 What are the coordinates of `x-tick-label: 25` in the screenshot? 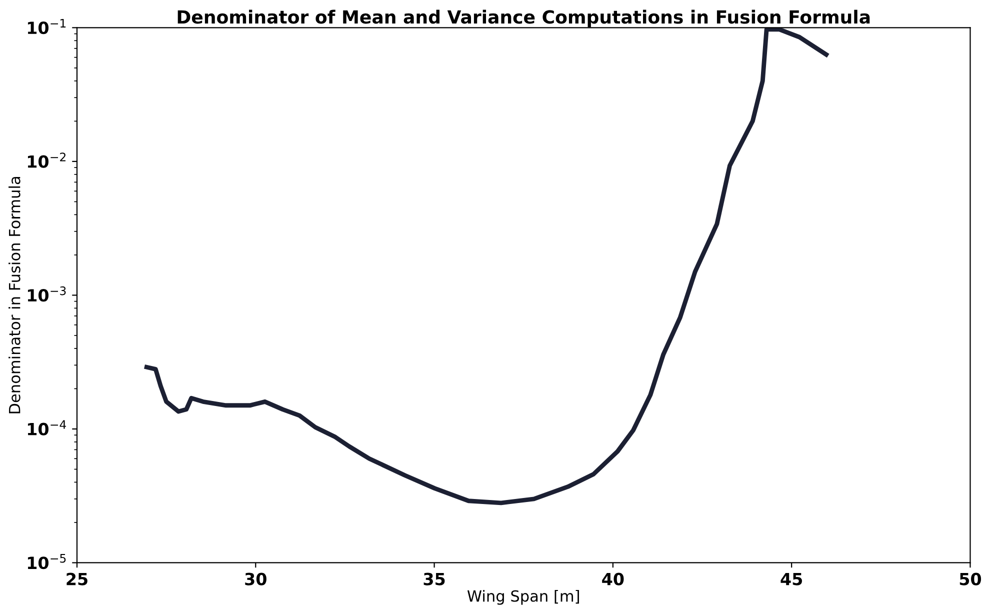 It's located at (77, 579).